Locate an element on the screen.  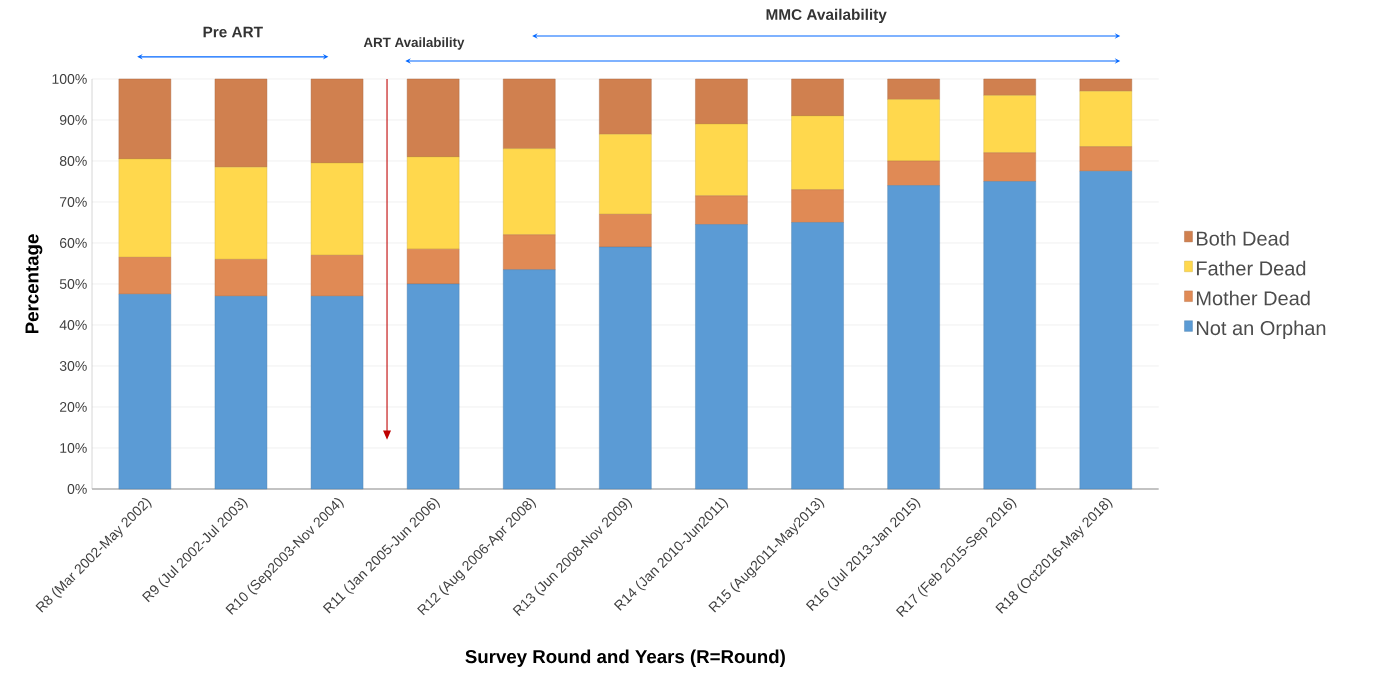
y-tick-label: 10% is located at coordinates (73, 448).